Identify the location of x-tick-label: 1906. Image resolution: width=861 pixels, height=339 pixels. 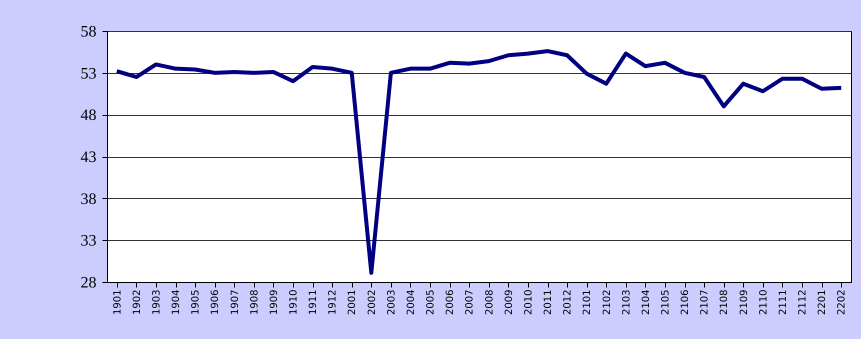
(216, 302).